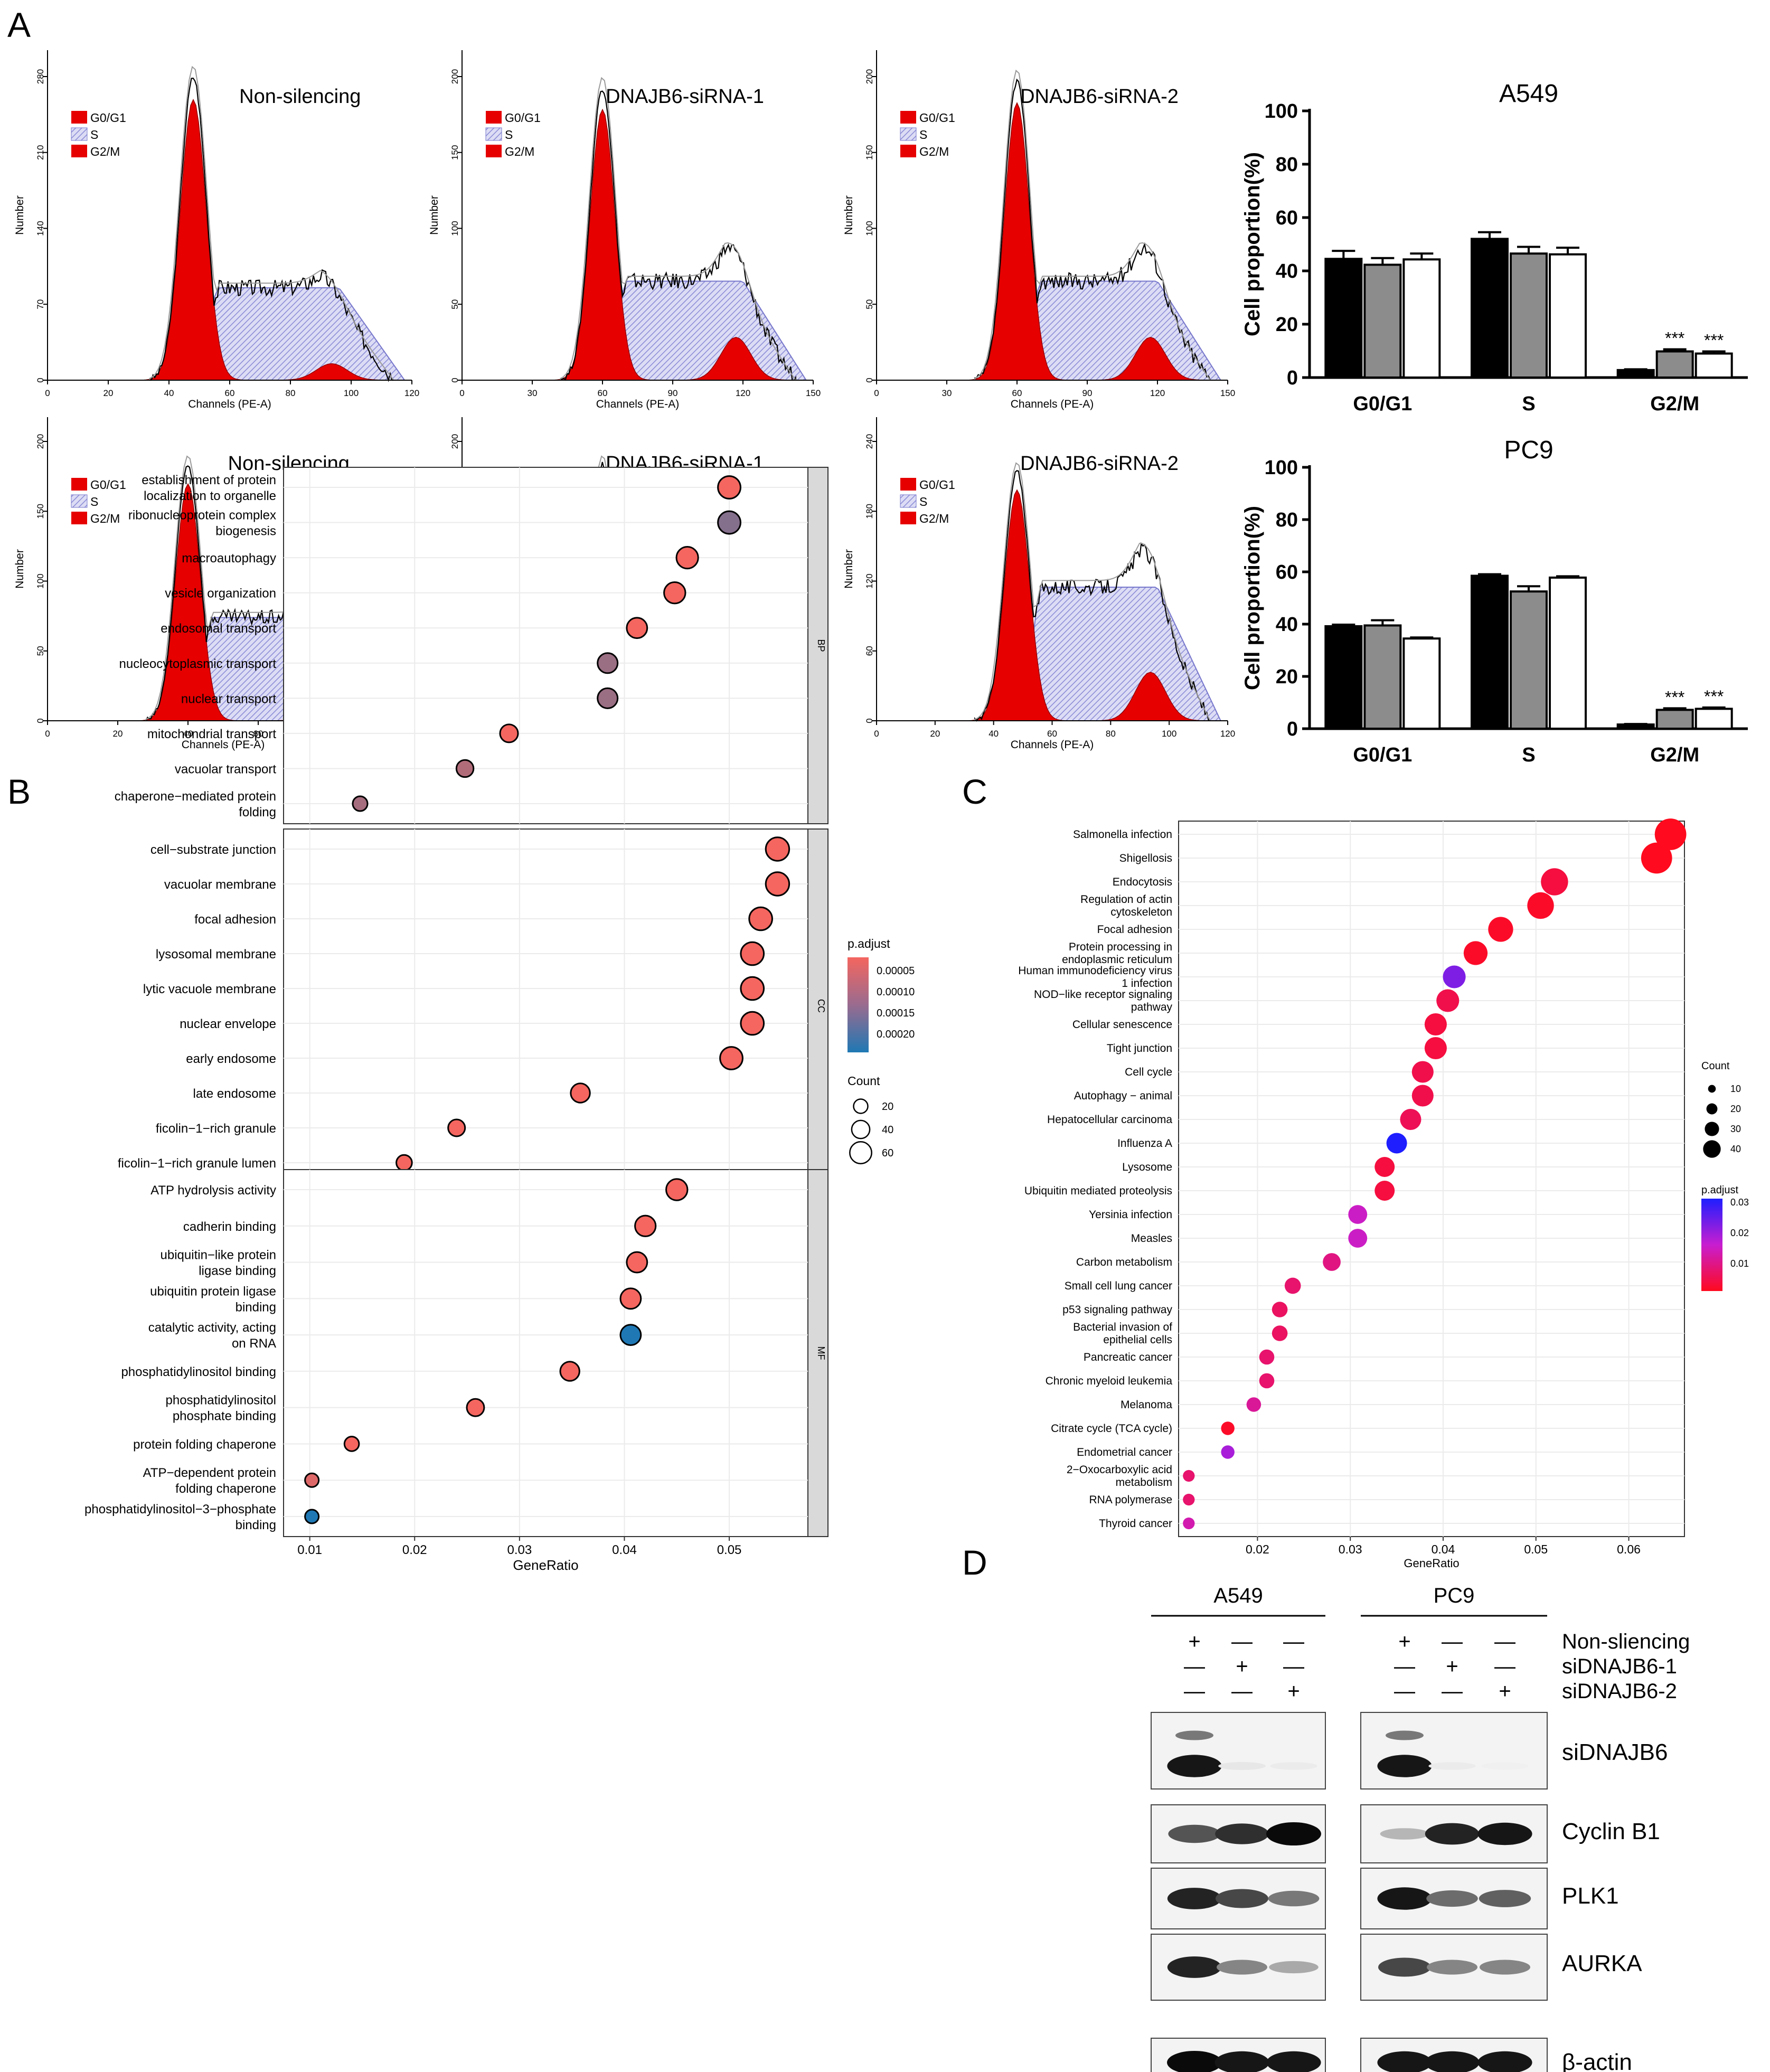 This screenshot has width=1770, height=2072. I want to click on kegg-term-label: Influenza A, so click(1145, 1143).